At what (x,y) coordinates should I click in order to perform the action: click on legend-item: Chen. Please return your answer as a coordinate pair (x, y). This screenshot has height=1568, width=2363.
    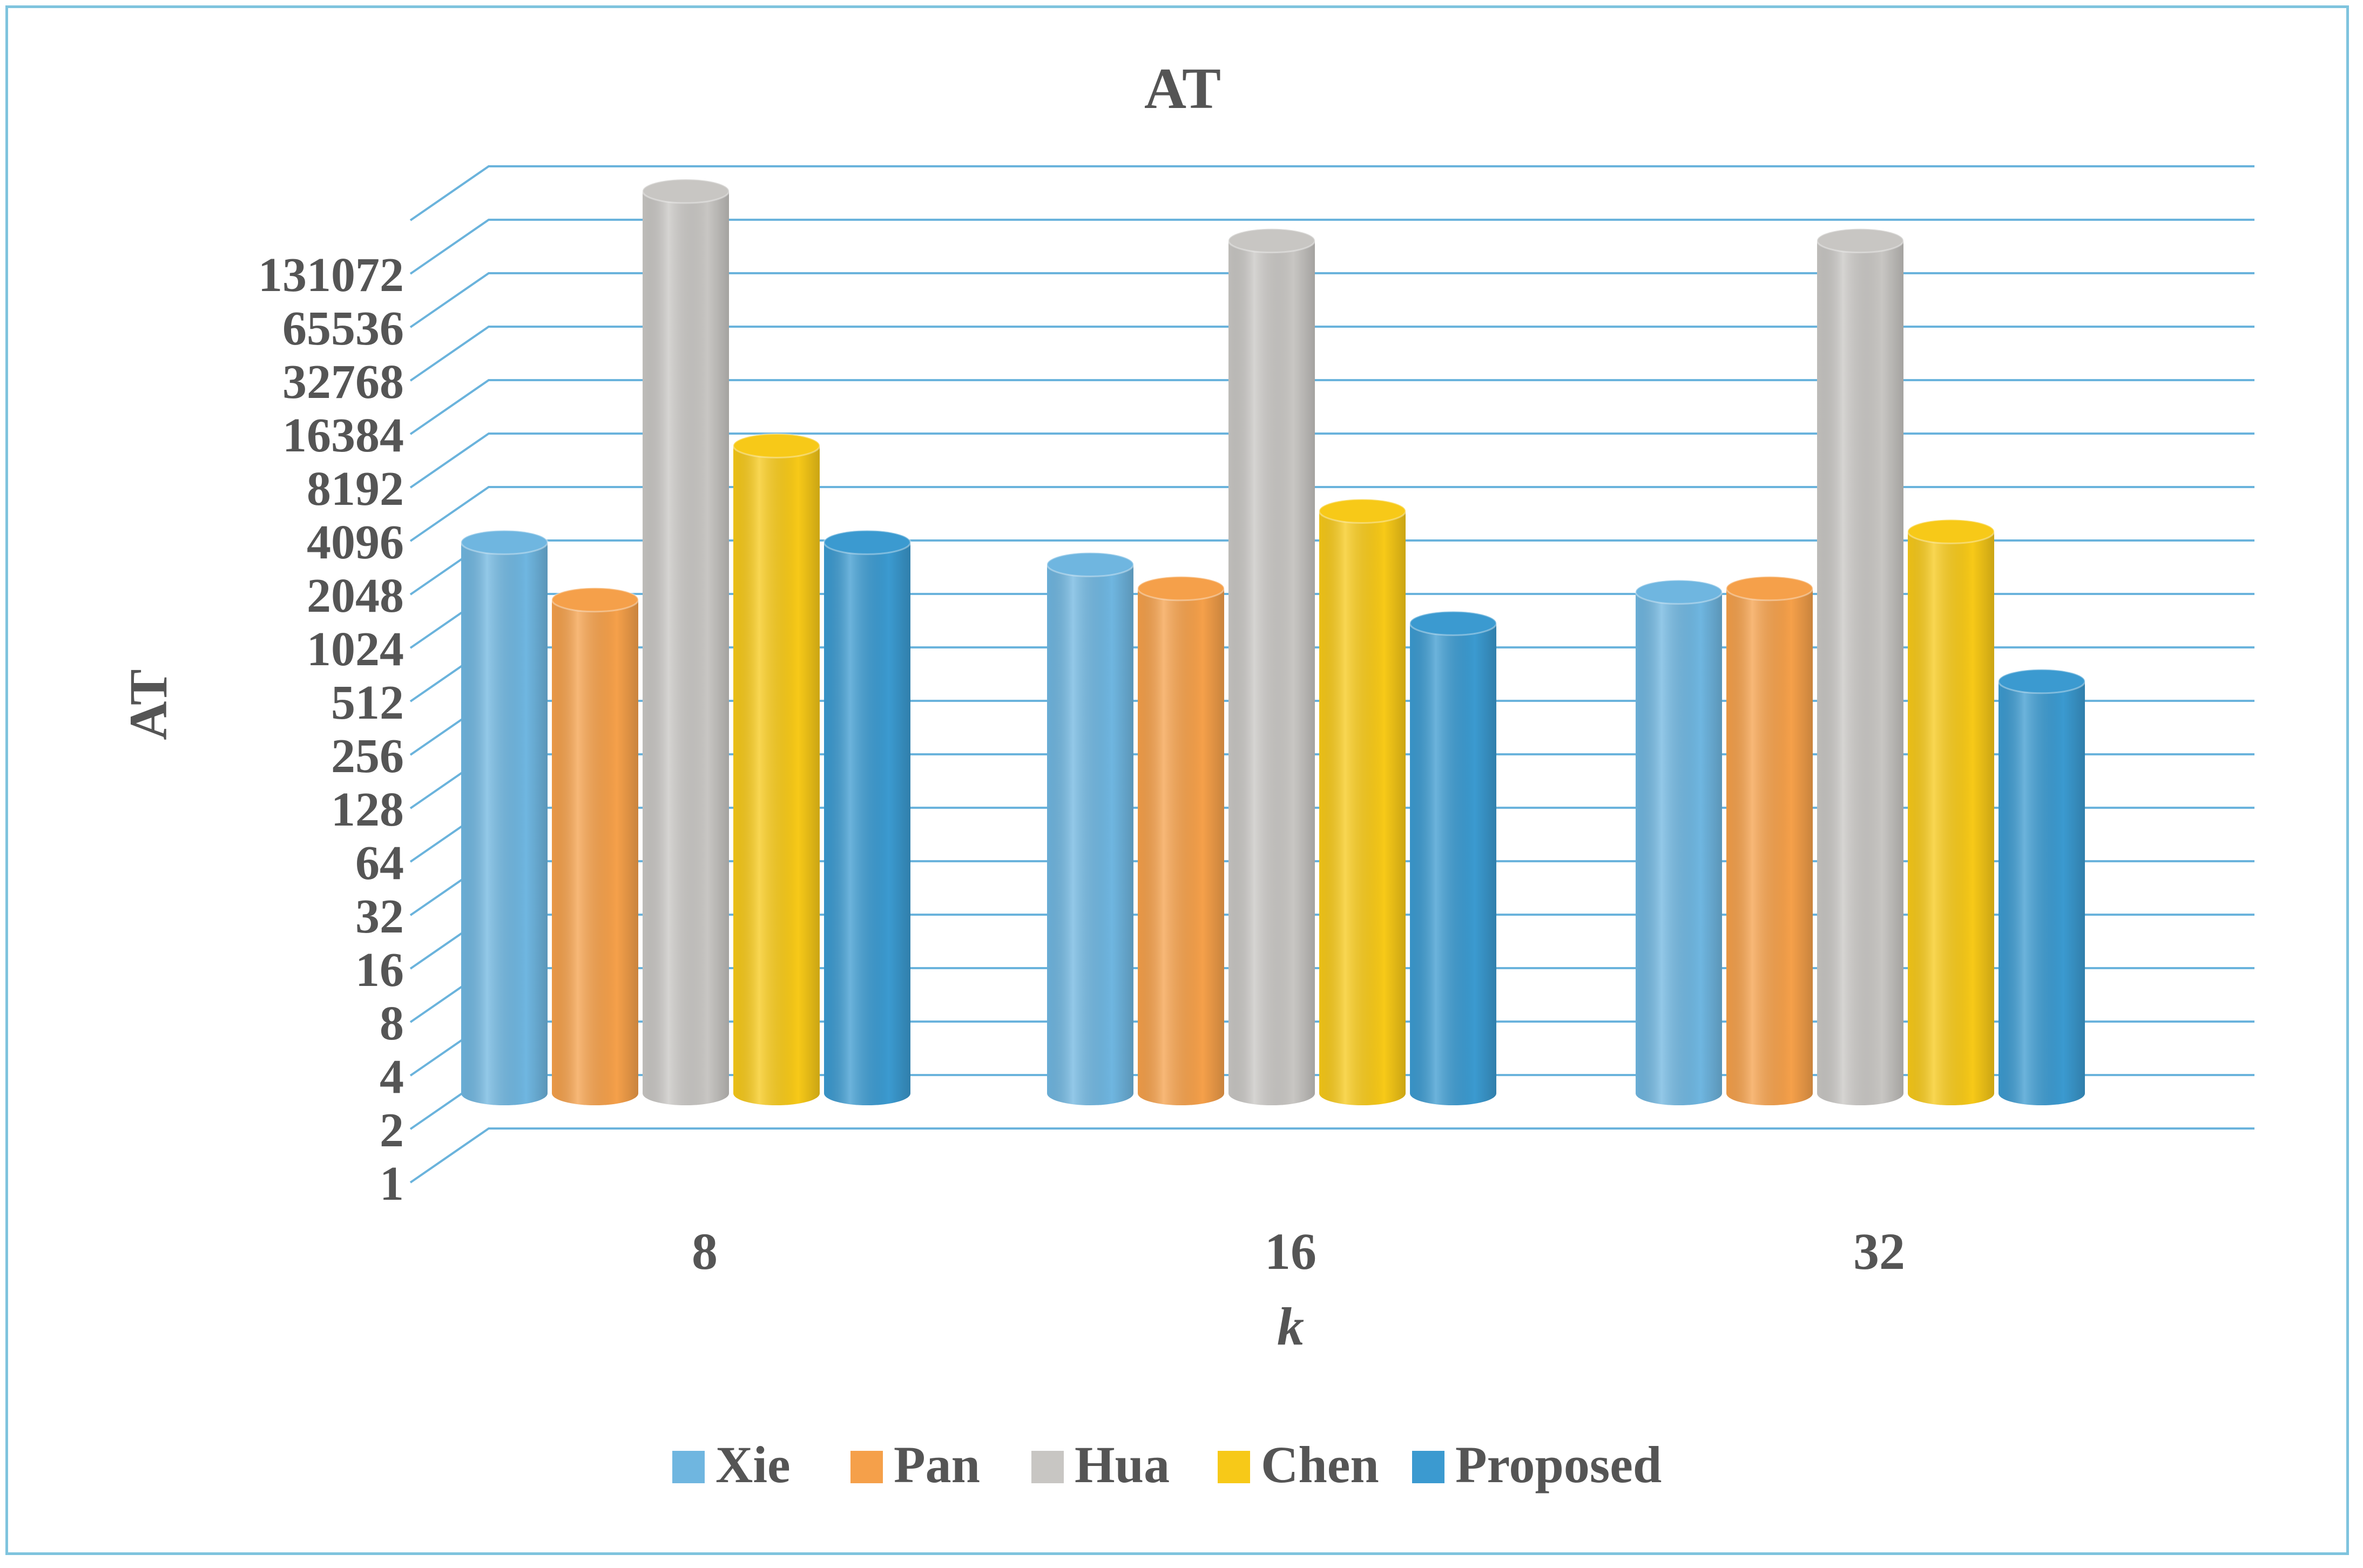
    Looking at the image, I should click on (1298, 1464).